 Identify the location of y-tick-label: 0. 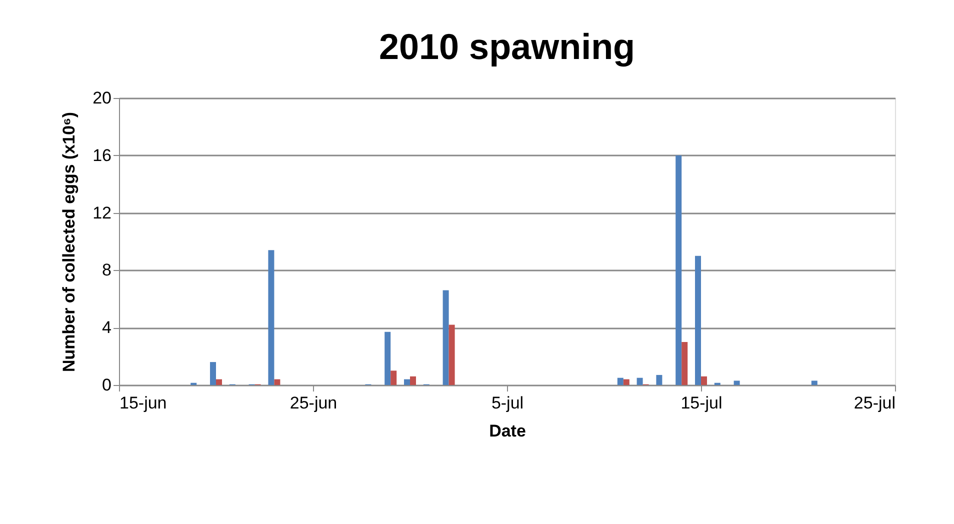
(107, 385).